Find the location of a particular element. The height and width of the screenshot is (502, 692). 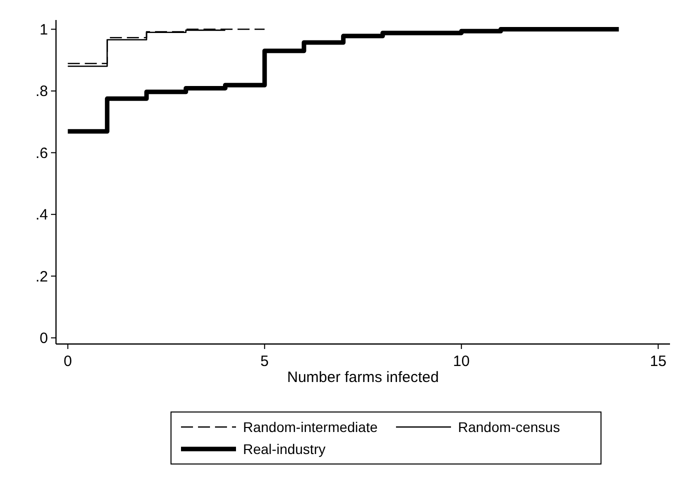

legend-label: Random-intermediate is located at coordinates (310, 426).